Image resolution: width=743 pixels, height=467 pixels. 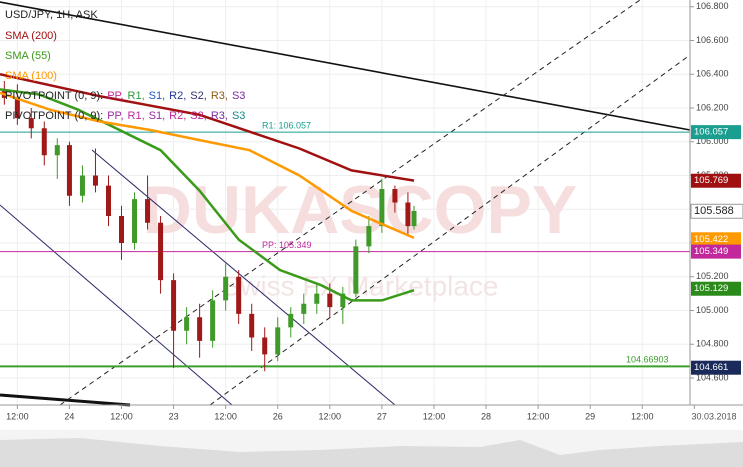 I want to click on legend-entry: SMA (200), so click(x=31, y=36).